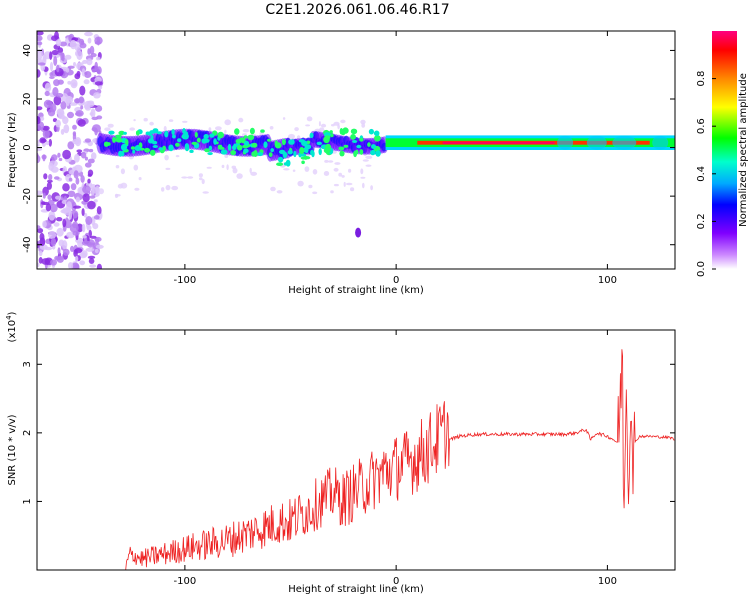 The height and width of the screenshot is (600, 750). I want to click on ytick-label: 20, so click(27, 99).